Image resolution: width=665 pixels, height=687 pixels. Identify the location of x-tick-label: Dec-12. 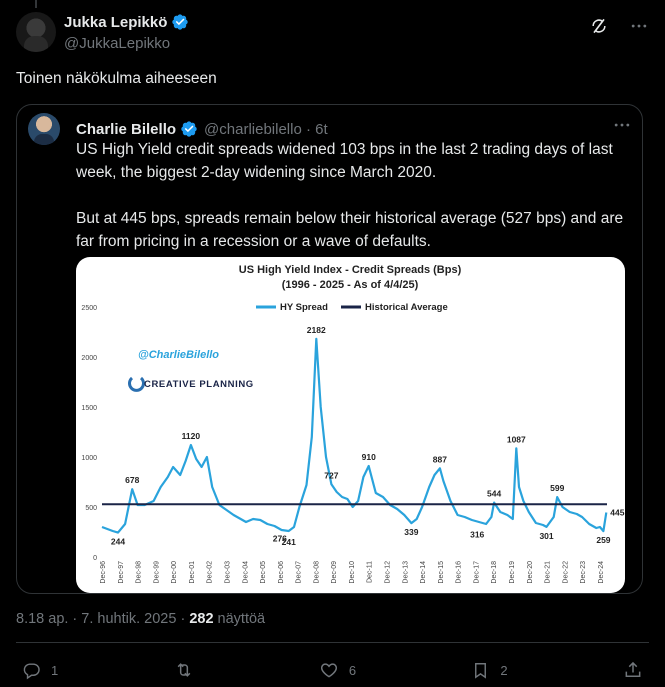
(388, 572).